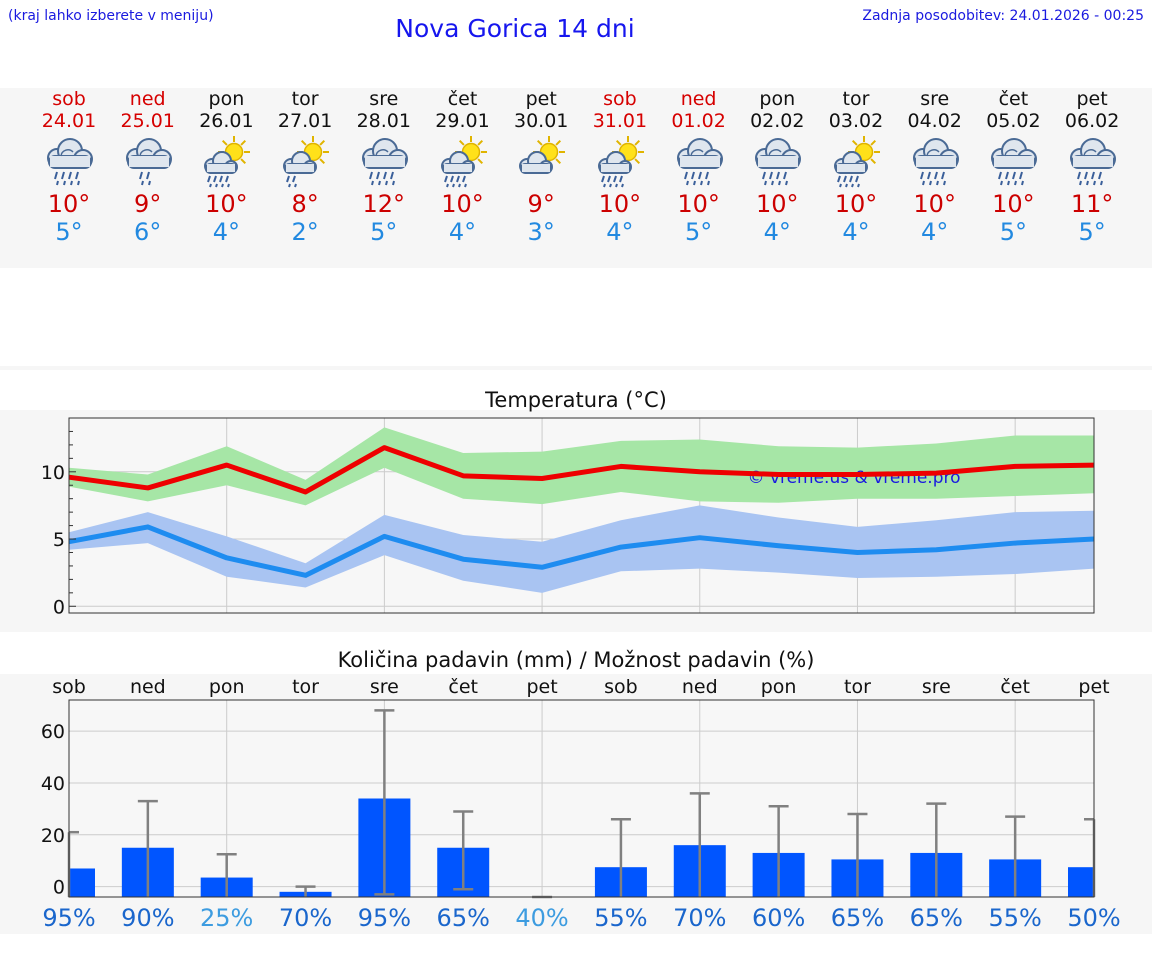 This screenshot has width=1152, height=975. Describe the element at coordinates (53, 836) in the screenshot. I see `y-tick-label: 20` at that location.